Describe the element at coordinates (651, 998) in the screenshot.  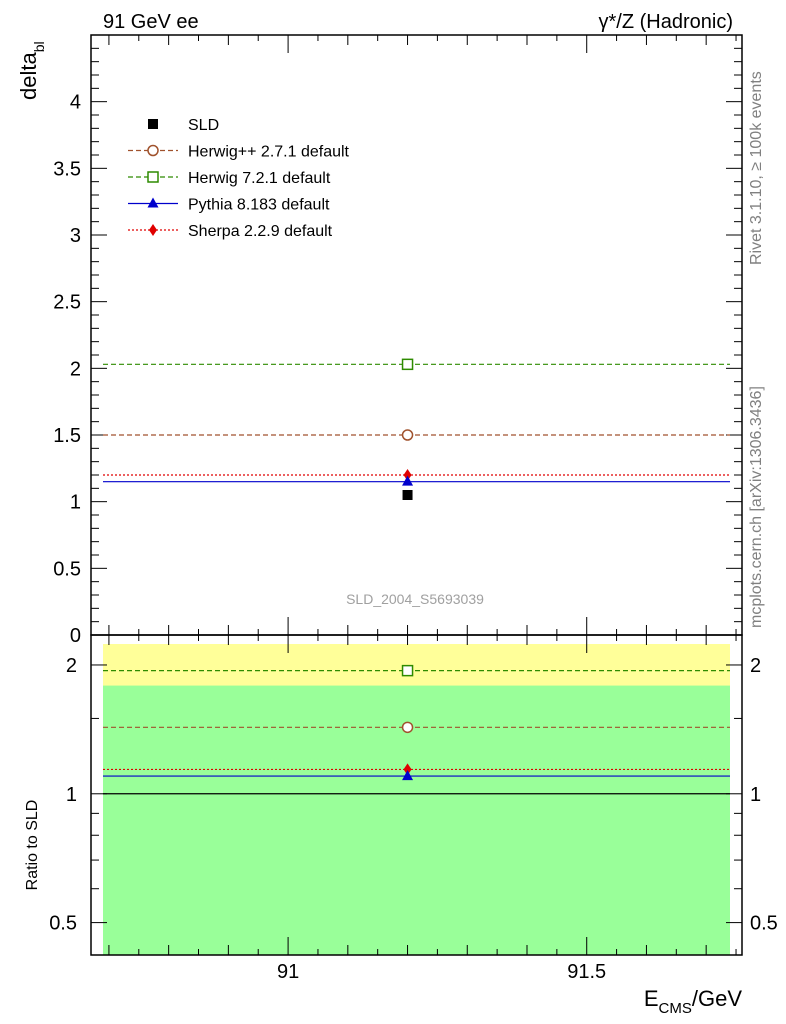
I see `x-axis-title-base: E` at that location.